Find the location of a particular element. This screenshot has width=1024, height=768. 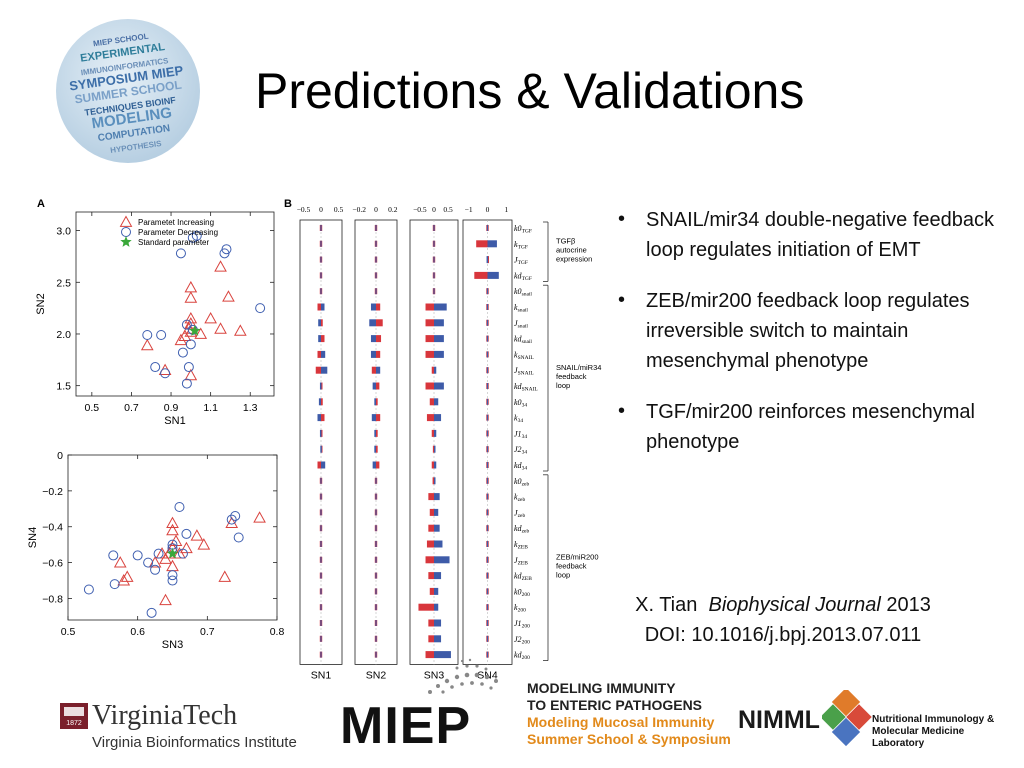

parameter-label: kSNAIL is located at coordinates (524, 355).